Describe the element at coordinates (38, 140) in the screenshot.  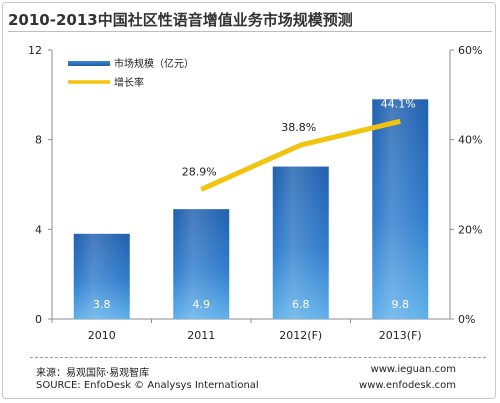
I see `left-axis-tick-label: 8` at that location.